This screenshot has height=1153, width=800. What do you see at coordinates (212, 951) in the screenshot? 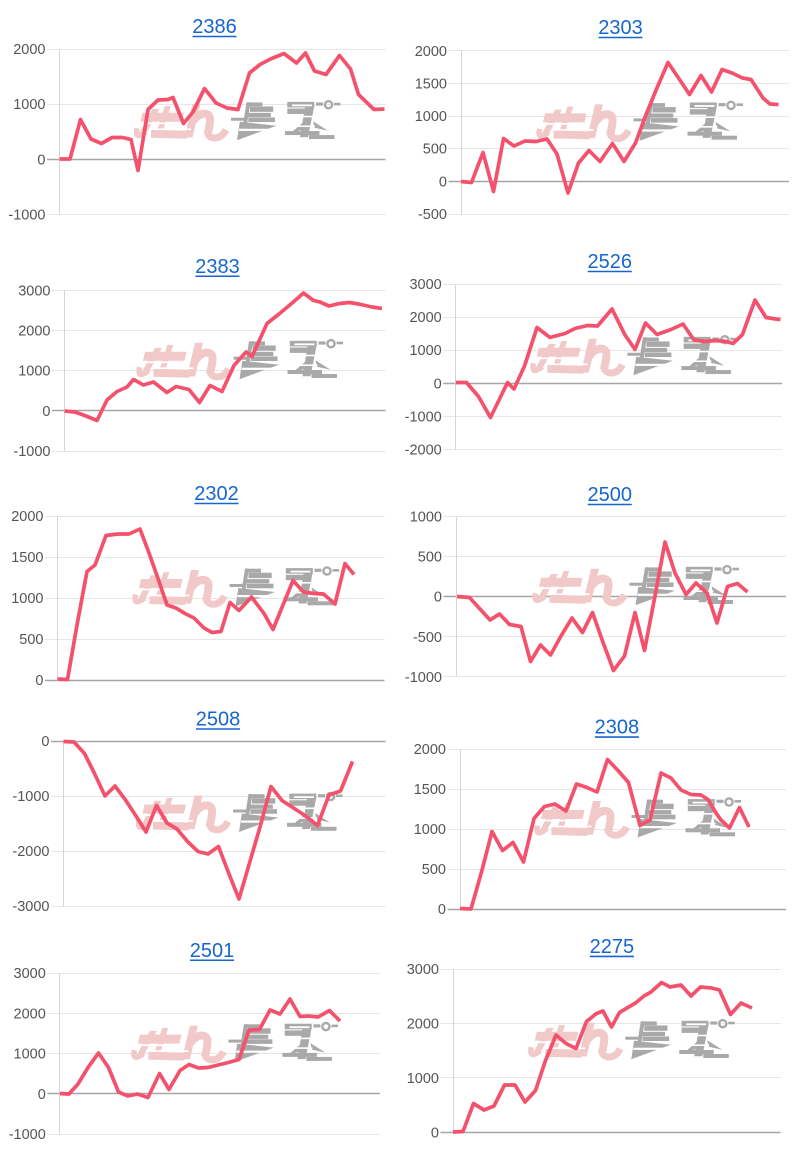
I see `svg-text: 2501` at bounding box center [212, 951].